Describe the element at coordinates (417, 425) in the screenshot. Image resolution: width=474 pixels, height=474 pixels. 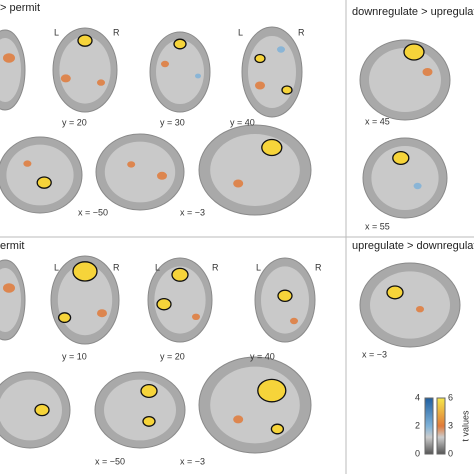
I see `label: 2` at that location.